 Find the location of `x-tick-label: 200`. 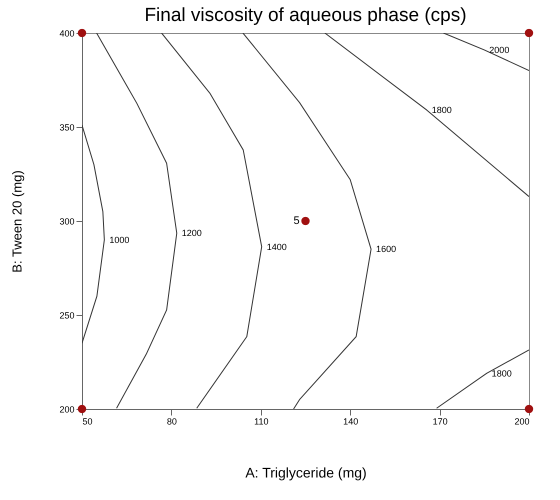

x-tick-label: 200 is located at coordinates (522, 421).